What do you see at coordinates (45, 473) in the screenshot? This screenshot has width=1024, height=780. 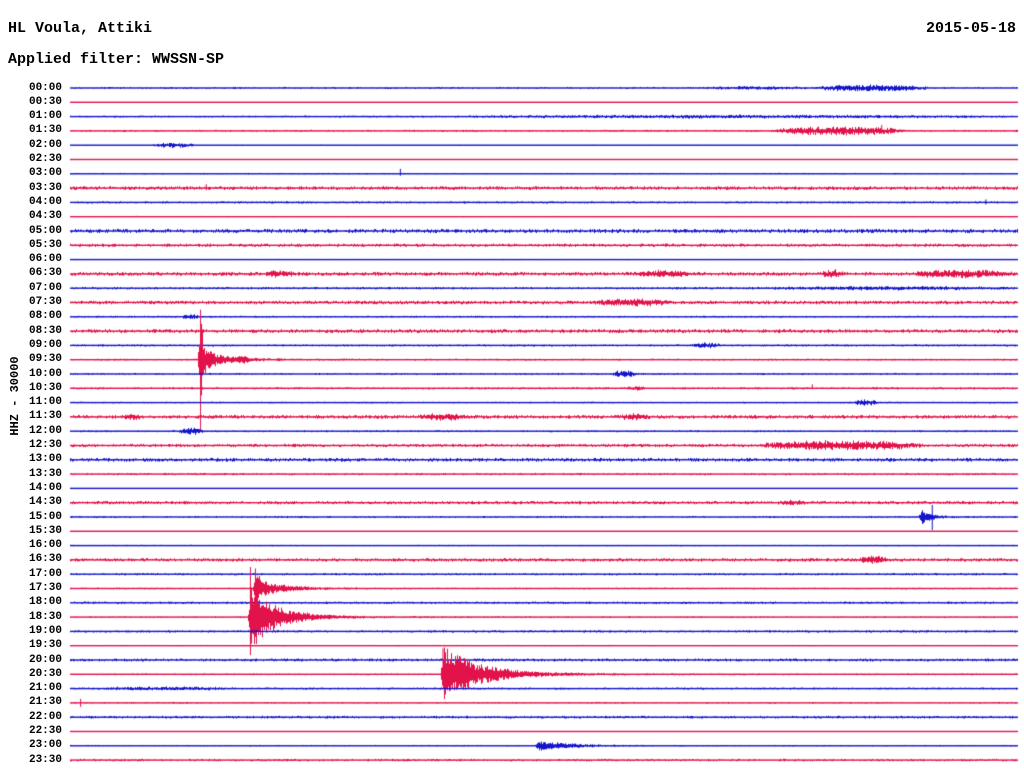 I see `row-time-label: 13:30` at bounding box center [45, 473].